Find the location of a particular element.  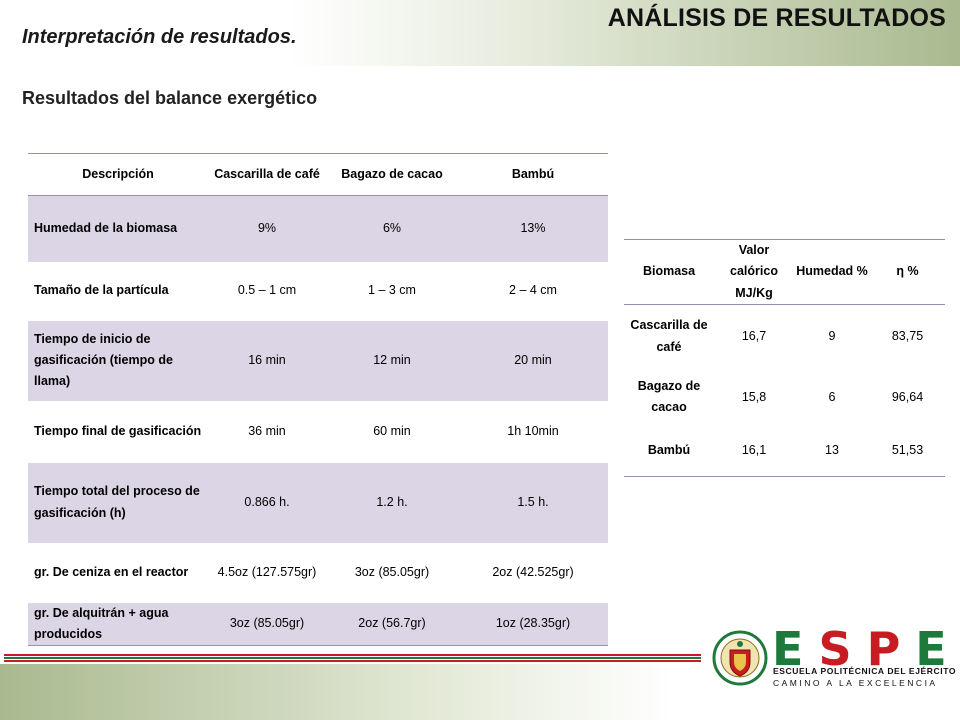

table-cell: 2oz (42.525gr) is located at coordinates (533, 571).